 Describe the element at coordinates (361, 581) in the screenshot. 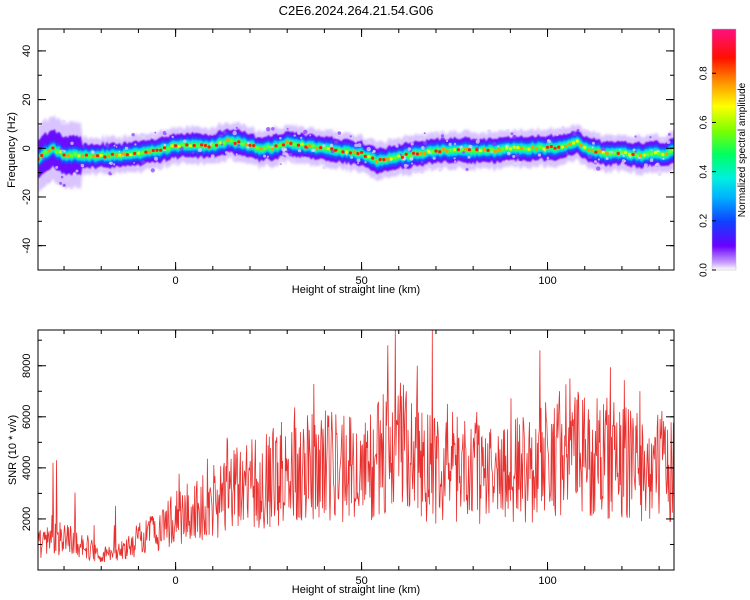

I see `x-tick-label: 50` at that location.